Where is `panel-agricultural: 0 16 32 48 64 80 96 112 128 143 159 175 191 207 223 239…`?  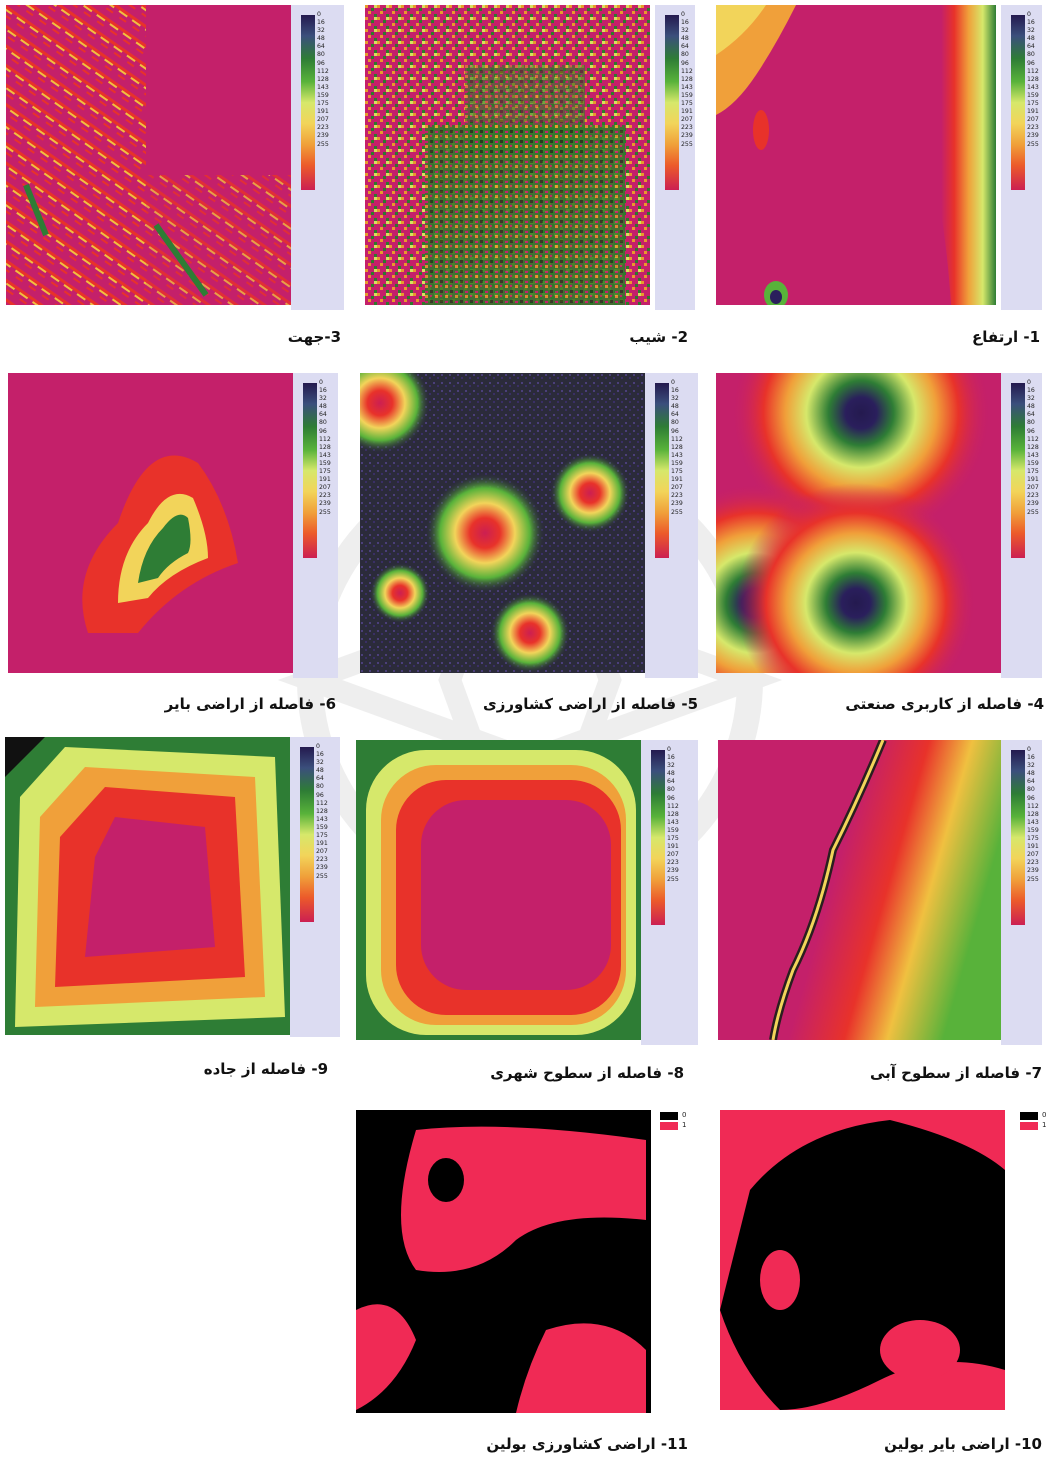
panel-agricultural: 0 16 32 48 64 80 96 112 128 143 159 175 191 207 223 239… is located at coordinates (529, 525).